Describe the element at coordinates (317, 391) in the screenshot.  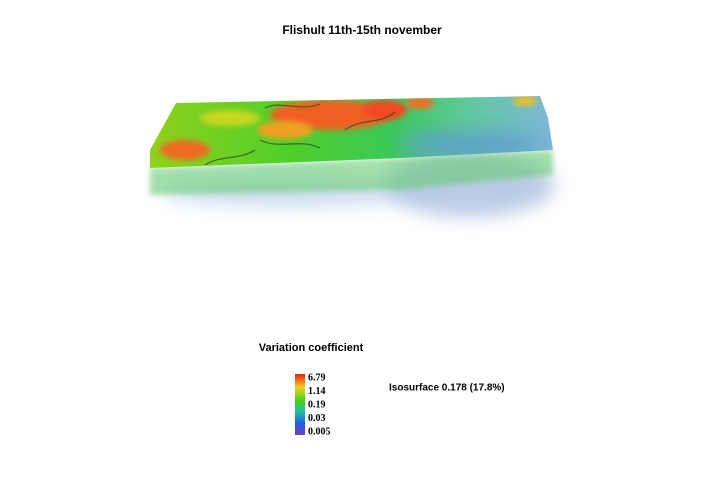
I see `colorbar-tick-label: 1.14` at that location.